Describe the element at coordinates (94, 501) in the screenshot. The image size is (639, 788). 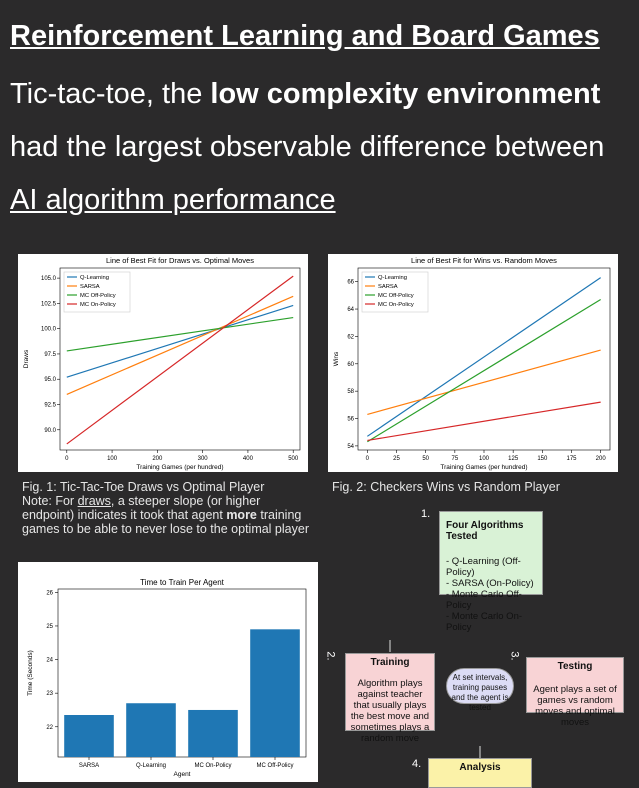
I see `fig1-caption-draws: draws` at that location.